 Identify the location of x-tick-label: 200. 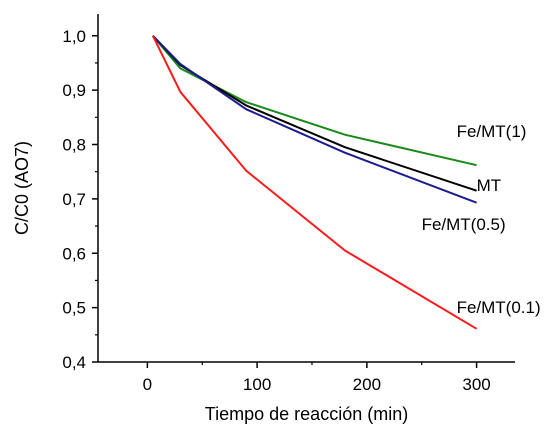
(367, 384).